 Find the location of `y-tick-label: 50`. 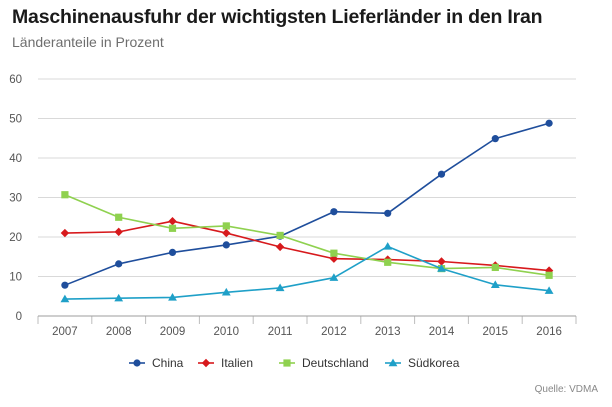

y-tick-label: 50 is located at coordinates (15, 120).